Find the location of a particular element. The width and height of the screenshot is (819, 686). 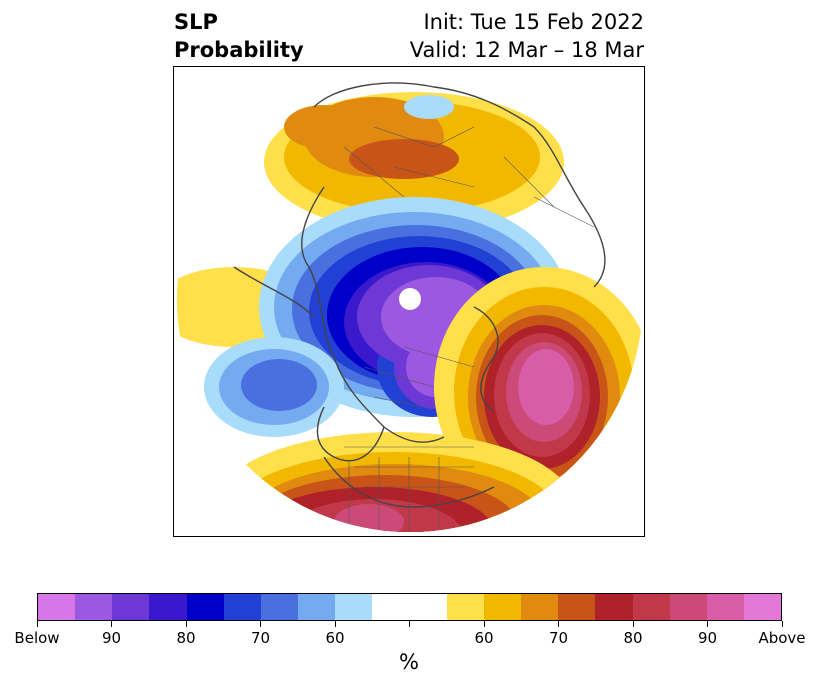

init-date: Init: Tue 15 Feb 2022 is located at coordinates (533, 22).